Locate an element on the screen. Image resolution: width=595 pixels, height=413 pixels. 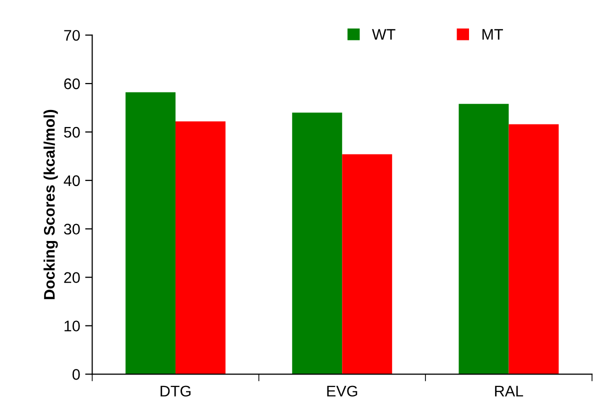
y-tick-label: 40 is located at coordinates (72, 180).